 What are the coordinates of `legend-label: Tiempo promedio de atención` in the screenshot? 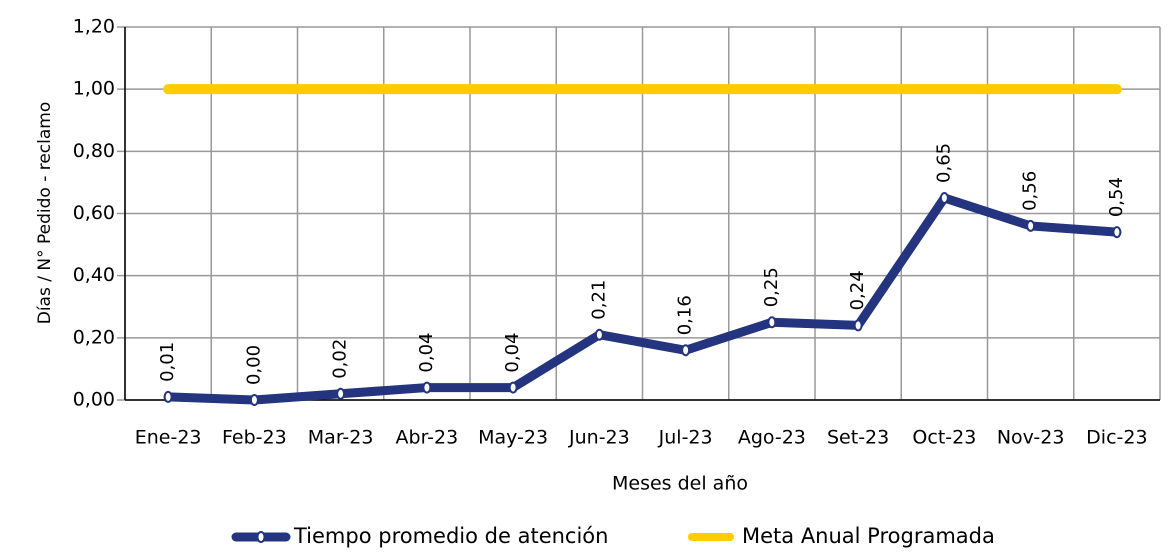 It's located at (450, 536).